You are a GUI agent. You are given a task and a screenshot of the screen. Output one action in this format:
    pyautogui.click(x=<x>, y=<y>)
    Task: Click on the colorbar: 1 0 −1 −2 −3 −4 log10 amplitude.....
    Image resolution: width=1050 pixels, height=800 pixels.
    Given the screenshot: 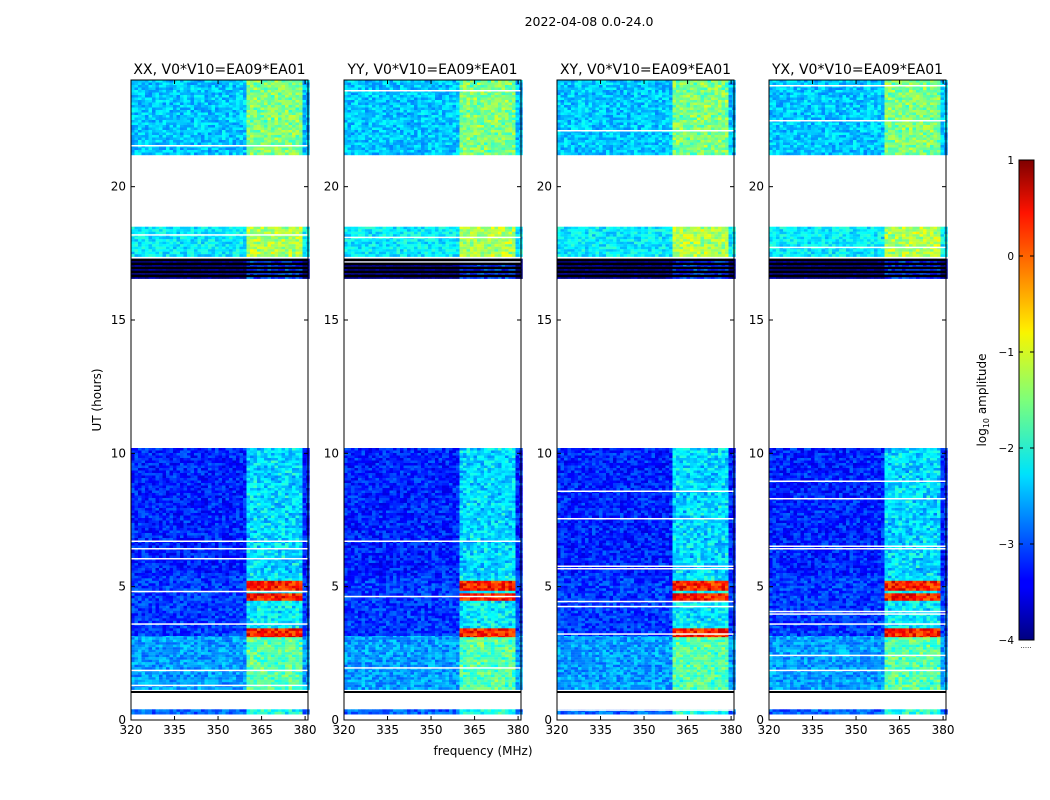 What is the action you would take?
    pyautogui.click(x=1005, y=402)
    